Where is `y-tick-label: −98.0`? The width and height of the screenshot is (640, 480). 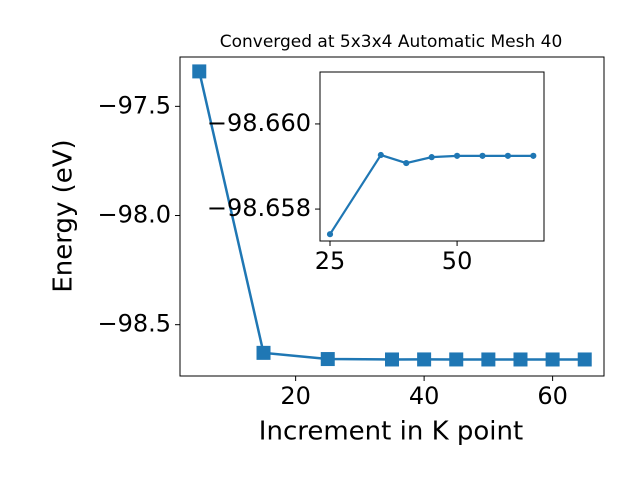 y-tick-label: −98.0 is located at coordinates (134, 215).